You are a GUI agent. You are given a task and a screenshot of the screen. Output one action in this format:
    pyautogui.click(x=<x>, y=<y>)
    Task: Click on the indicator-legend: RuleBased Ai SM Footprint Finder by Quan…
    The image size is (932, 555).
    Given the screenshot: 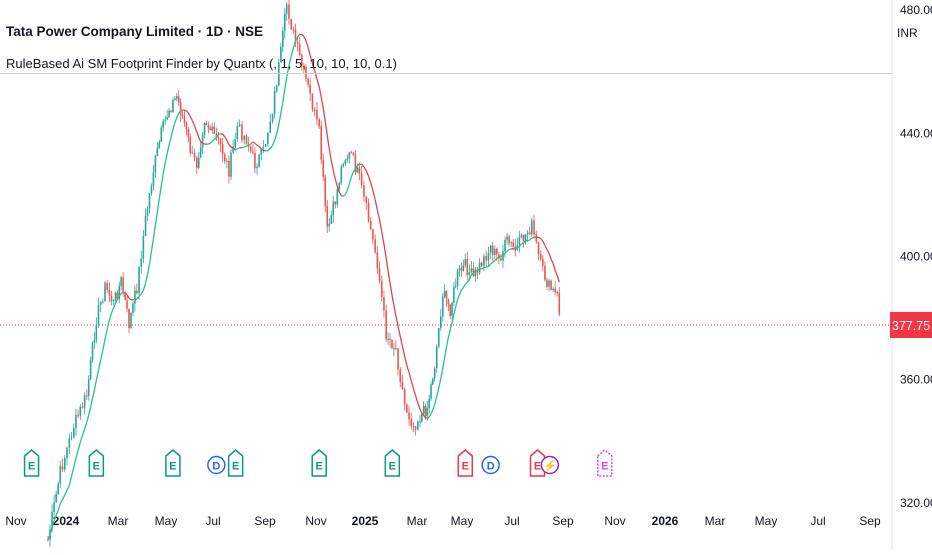 What is the action you would take?
    pyautogui.click(x=201, y=63)
    